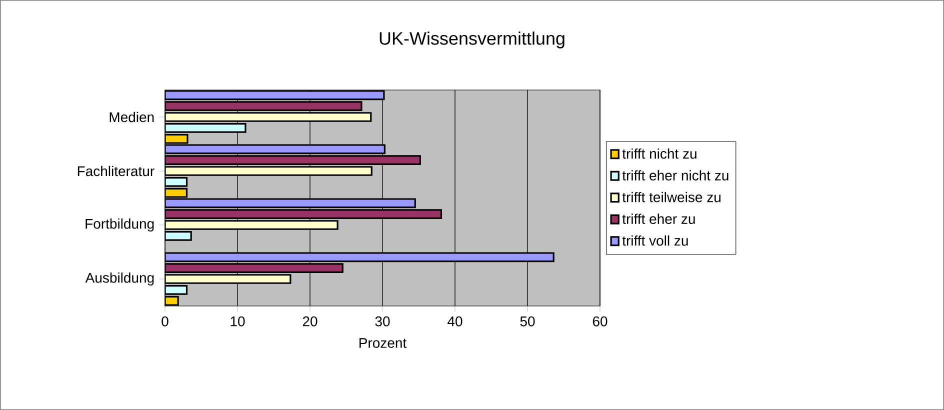 The image size is (944, 410). Describe the element at coordinates (455, 321) in the screenshot. I see `x-tick-label: 40` at that location.